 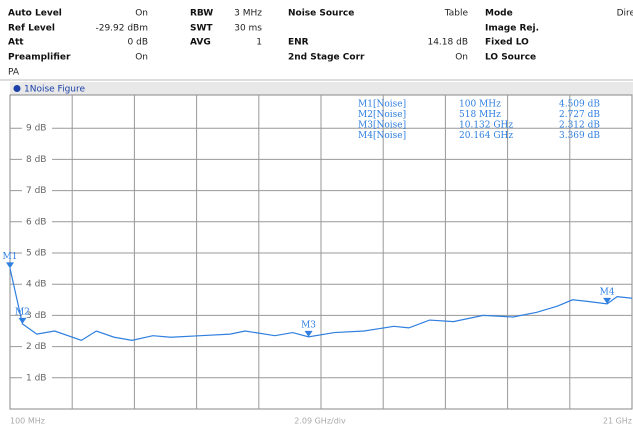 I want to click on header-label: Fixed LO, so click(x=507, y=43).